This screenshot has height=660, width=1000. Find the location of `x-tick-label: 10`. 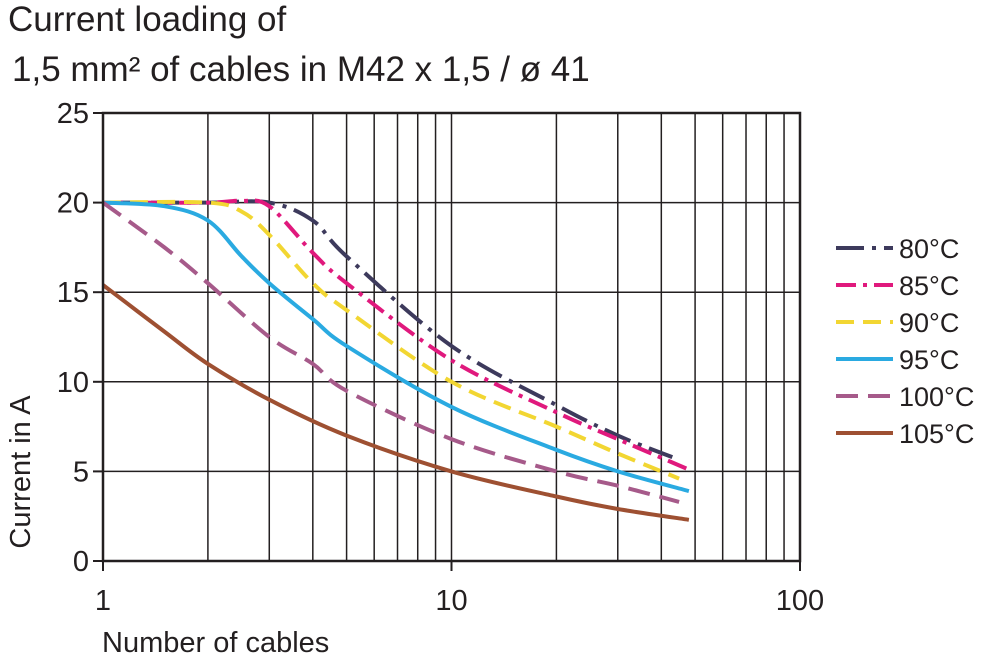

x-tick-label: 10 is located at coordinates (451, 601).